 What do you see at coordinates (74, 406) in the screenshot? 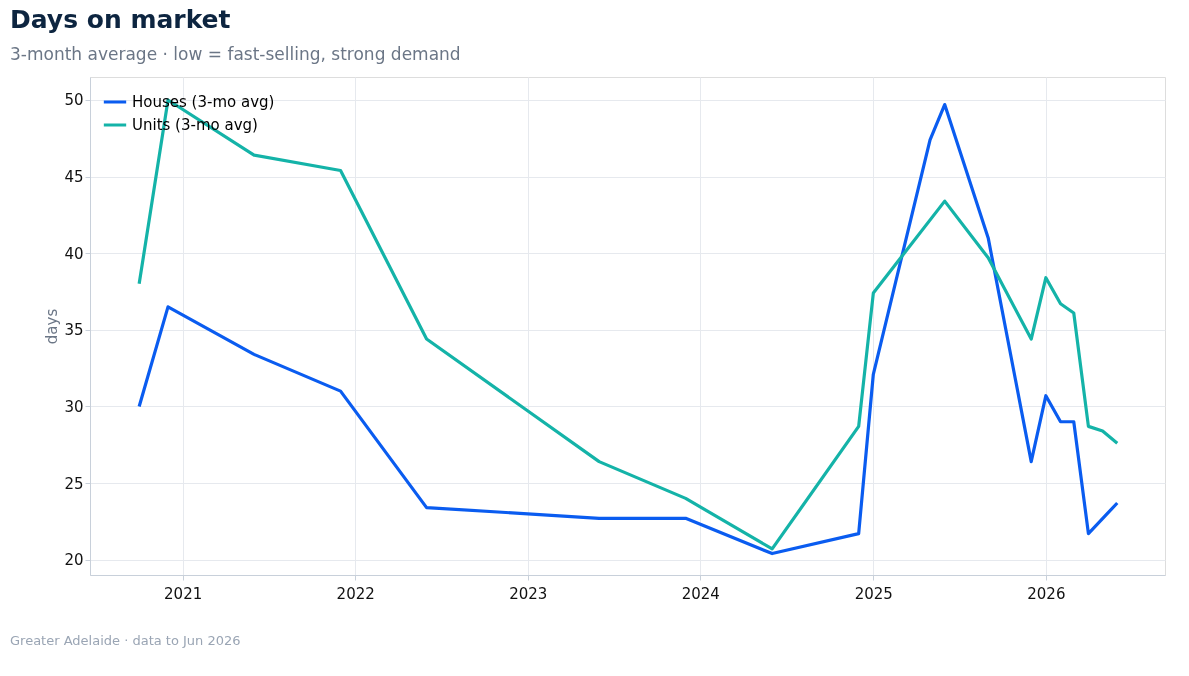
I see `y-tick-label: 30` at bounding box center [74, 406].